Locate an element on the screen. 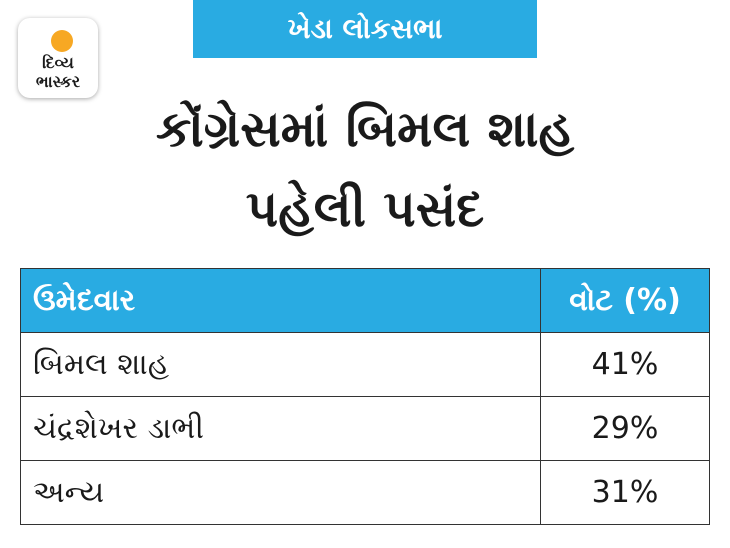 Image resolution: width=730 pixels, height=548 pixels. table-row: ચંદ્રશેખર ડાભી 29% is located at coordinates (365, 428).